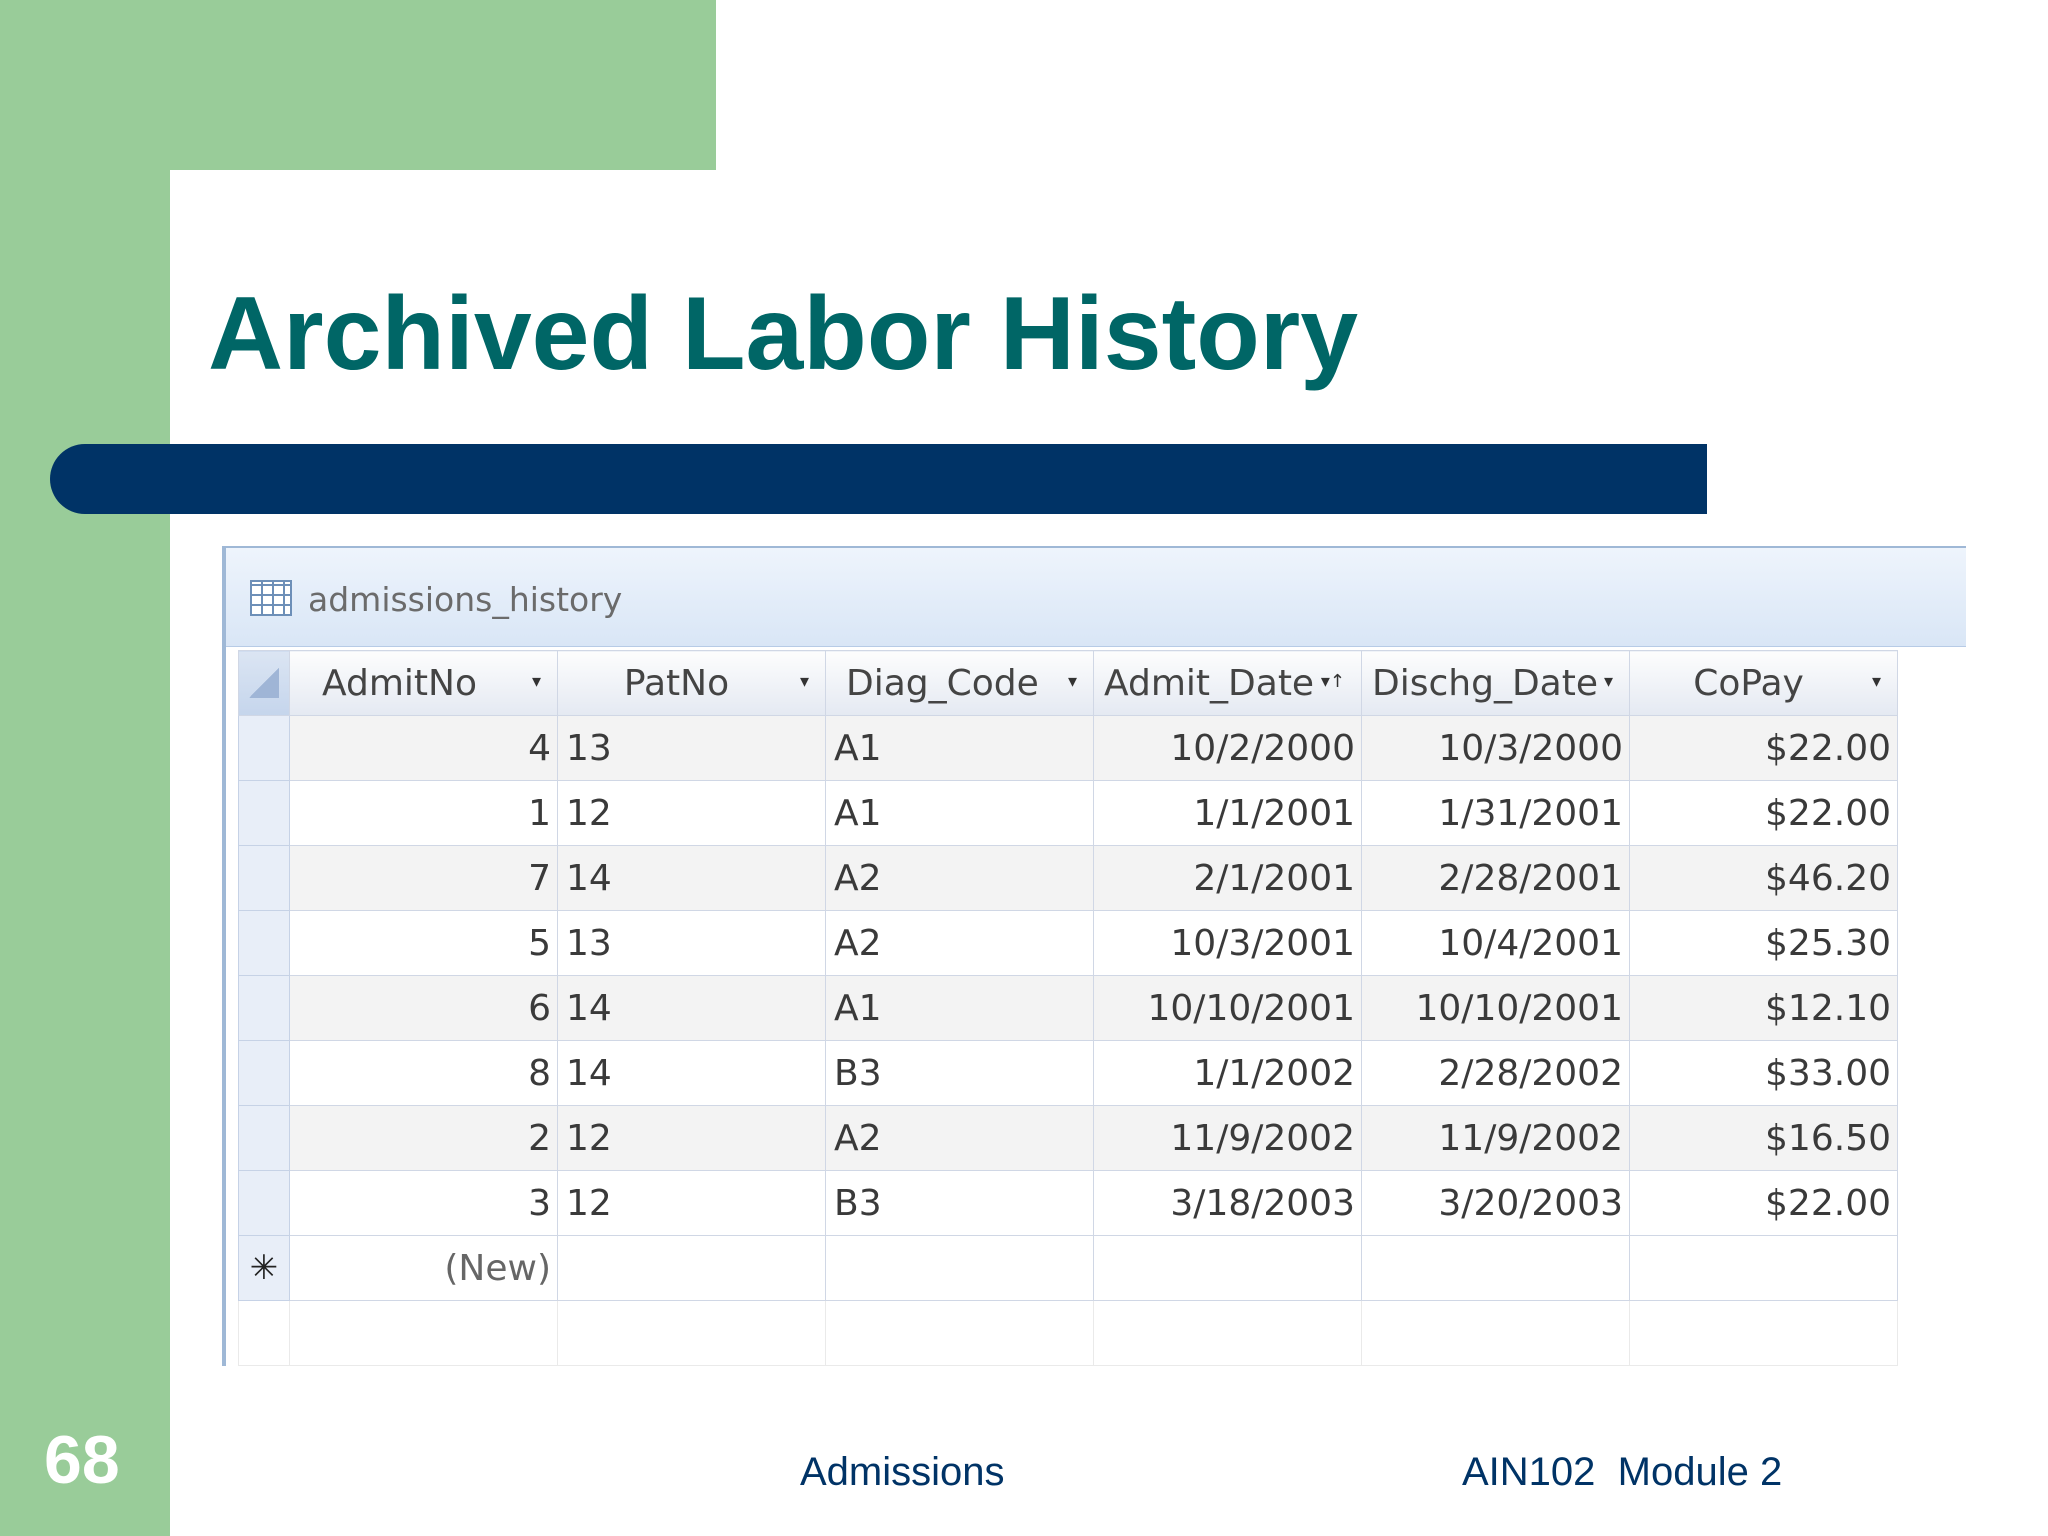 The image size is (2048, 1536). Describe the element at coordinates (358, 85) in the screenshot. I see `top-green-band` at that location.